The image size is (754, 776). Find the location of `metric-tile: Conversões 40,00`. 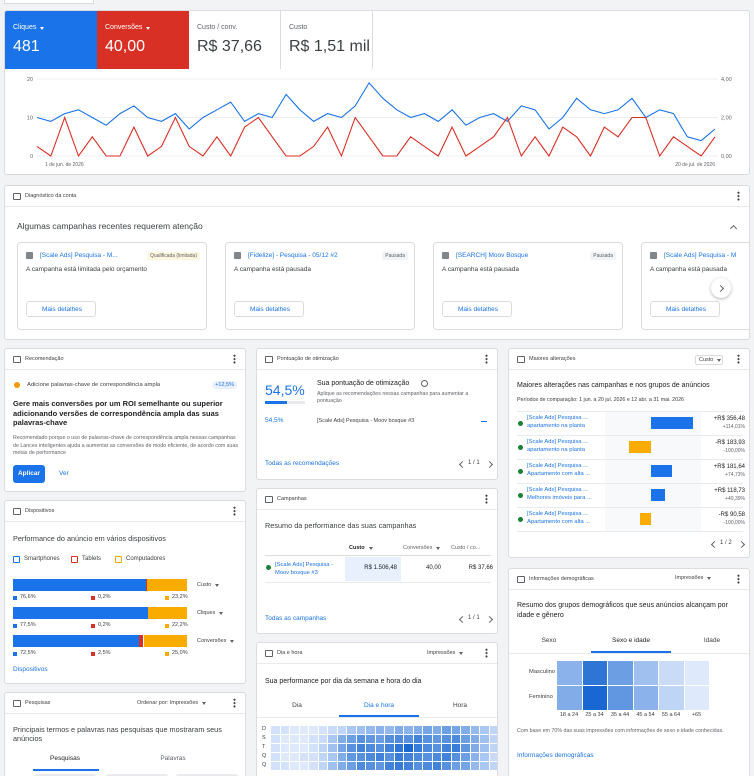

metric-tile: Conversões 40,00 is located at coordinates (143, 40).